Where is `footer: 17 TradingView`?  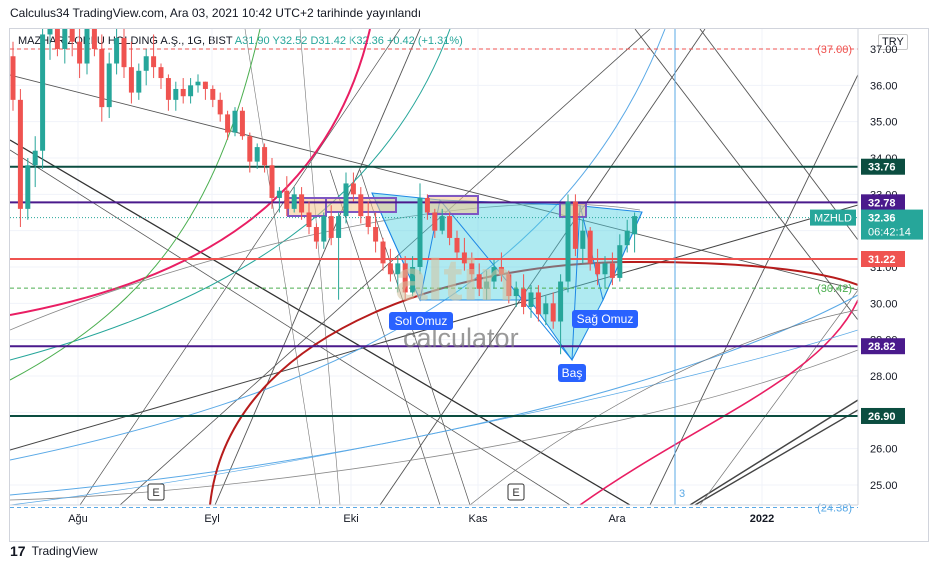
footer: 17 TradingView is located at coordinates (54, 551).